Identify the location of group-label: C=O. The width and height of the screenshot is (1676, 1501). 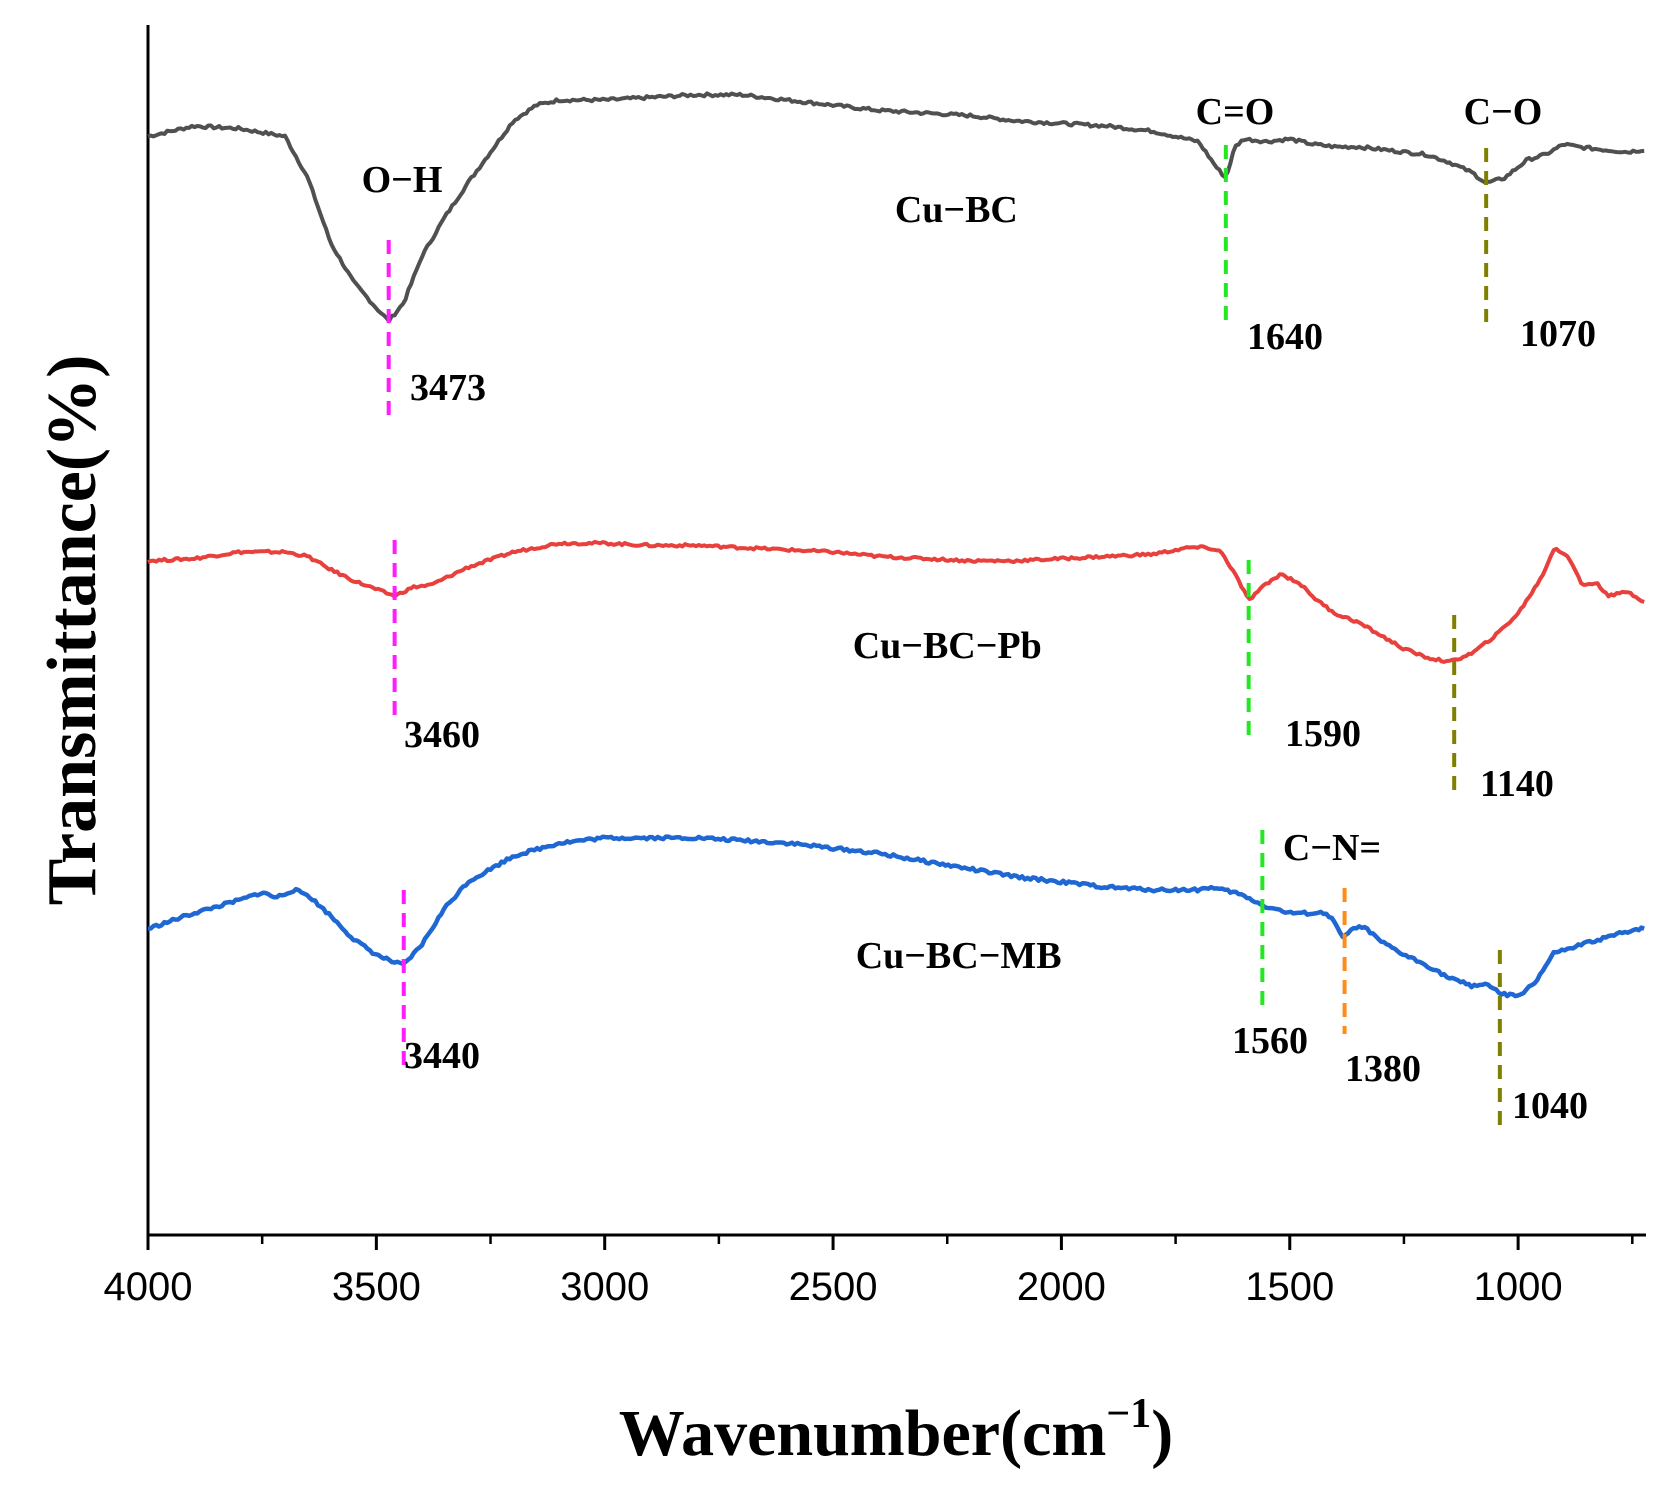
(1235, 112).